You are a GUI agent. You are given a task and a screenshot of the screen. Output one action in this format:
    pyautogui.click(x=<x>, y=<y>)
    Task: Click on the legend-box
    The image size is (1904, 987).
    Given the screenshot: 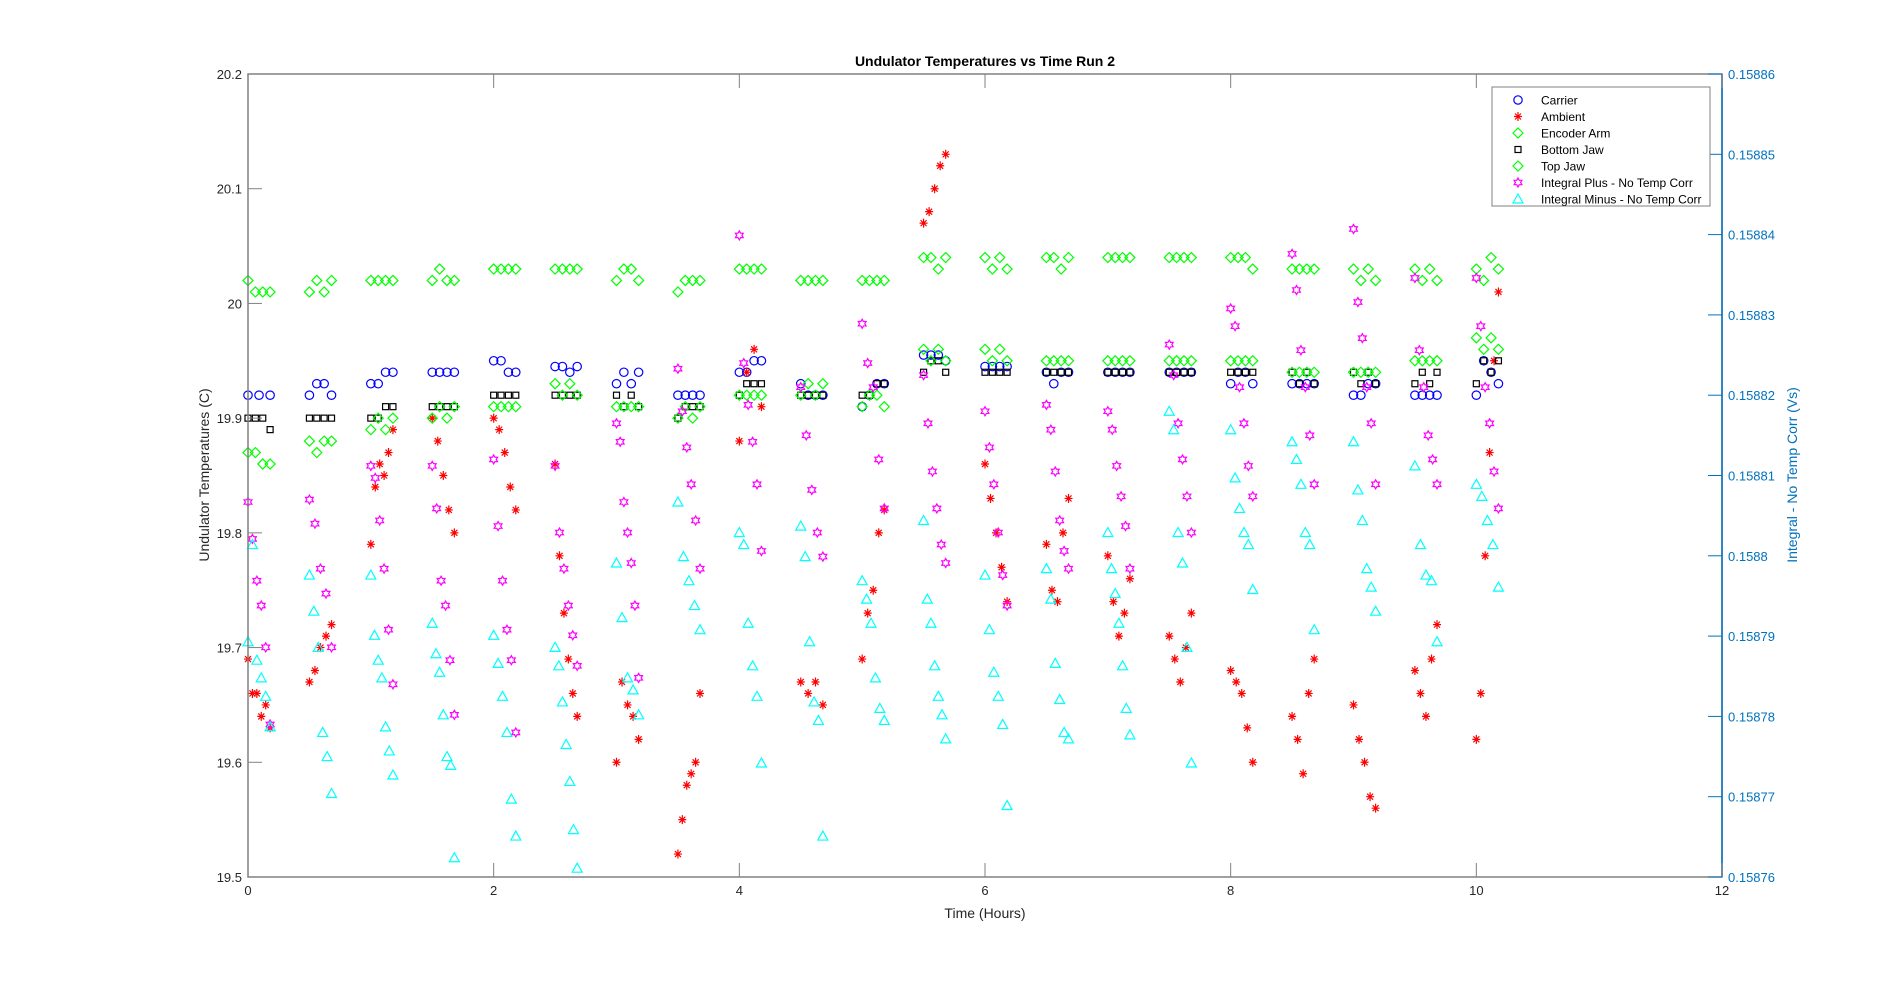 What is the action you would take?
    pyautogui.click(x=1601, y=146)
    